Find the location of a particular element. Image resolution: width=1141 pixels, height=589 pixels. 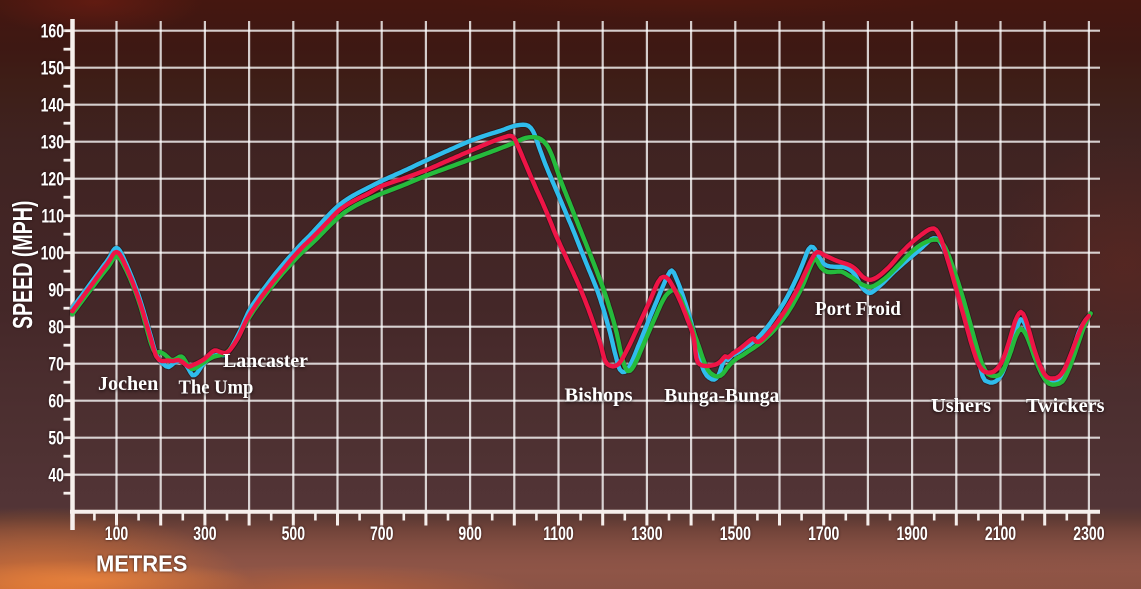

svg-text: 1700 is located at coordinates (823, 534).